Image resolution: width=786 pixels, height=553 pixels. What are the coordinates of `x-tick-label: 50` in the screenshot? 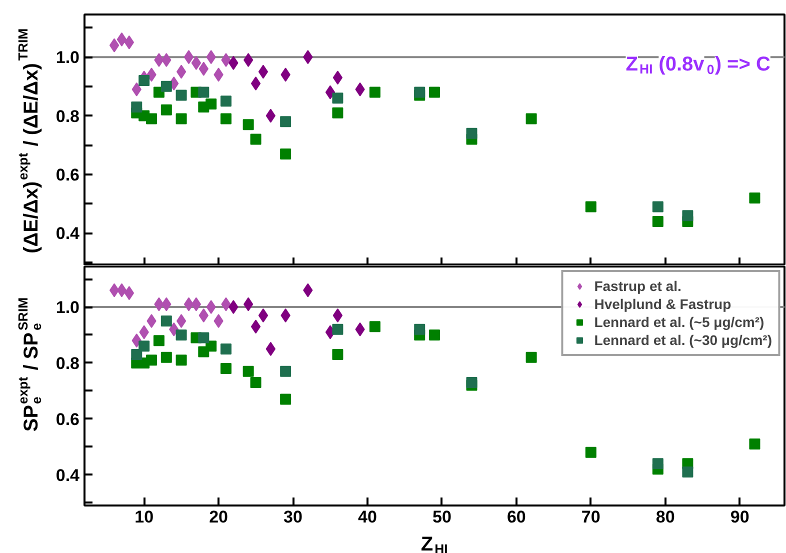 It's located at (442, 517).